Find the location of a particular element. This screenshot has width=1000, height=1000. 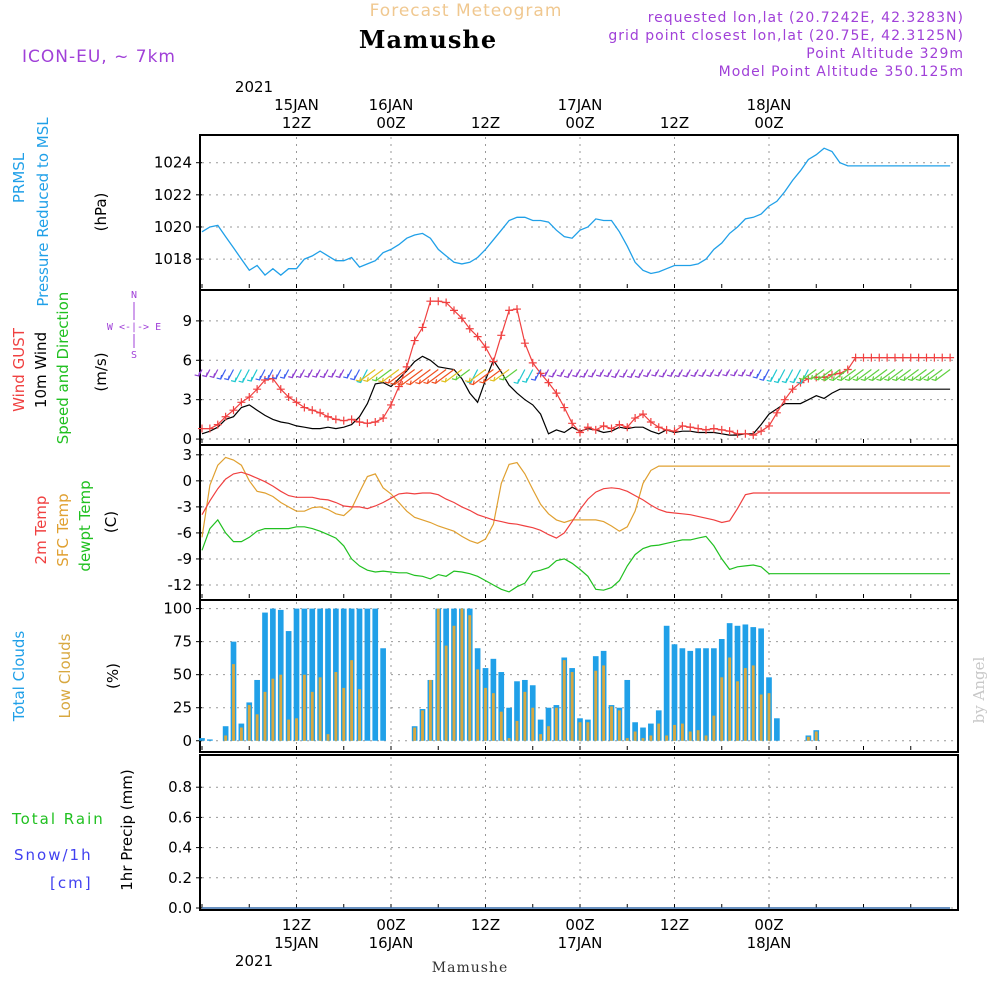

y-tick-label: 0.2 is located at coordinates (180, 878).